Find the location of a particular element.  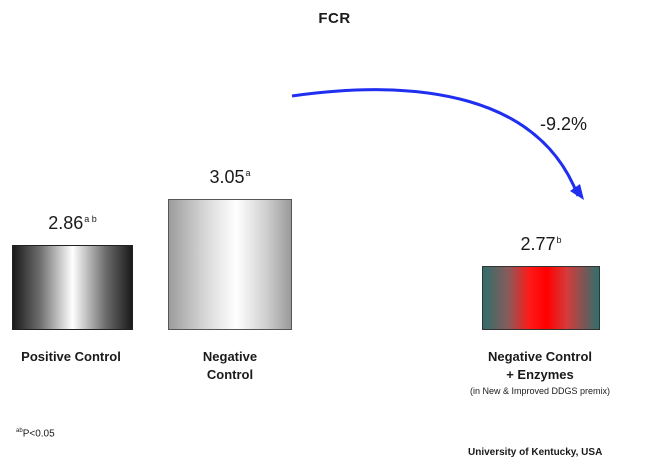

significance-footnote: abP<0.05 is located at coordinates (35, 434).